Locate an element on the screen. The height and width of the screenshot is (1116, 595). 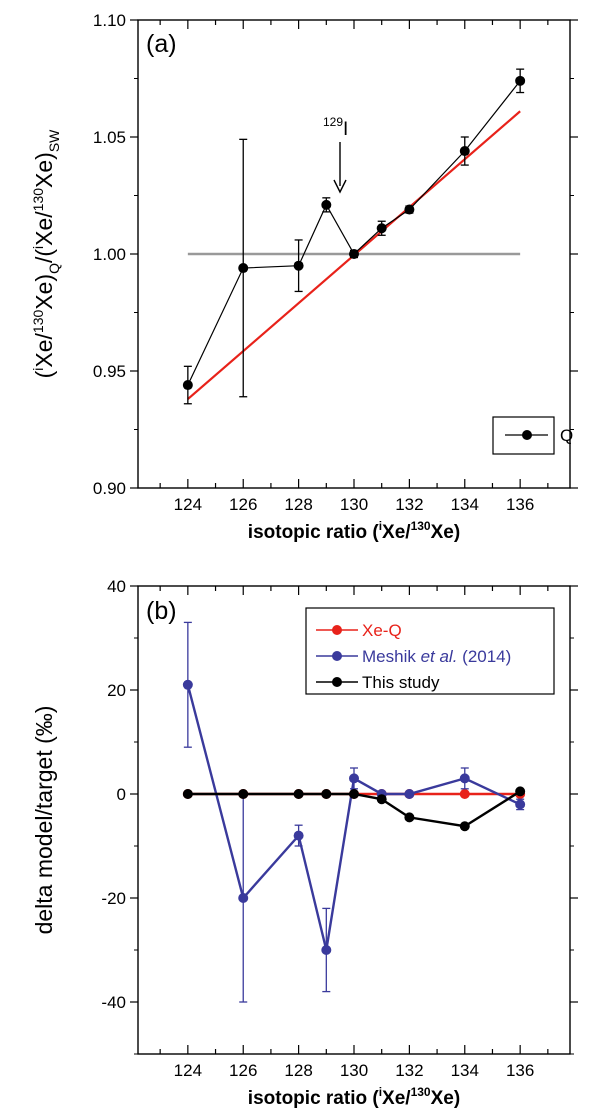
b-ytick-label--40: -40 is located at coordinates (113, 1002).